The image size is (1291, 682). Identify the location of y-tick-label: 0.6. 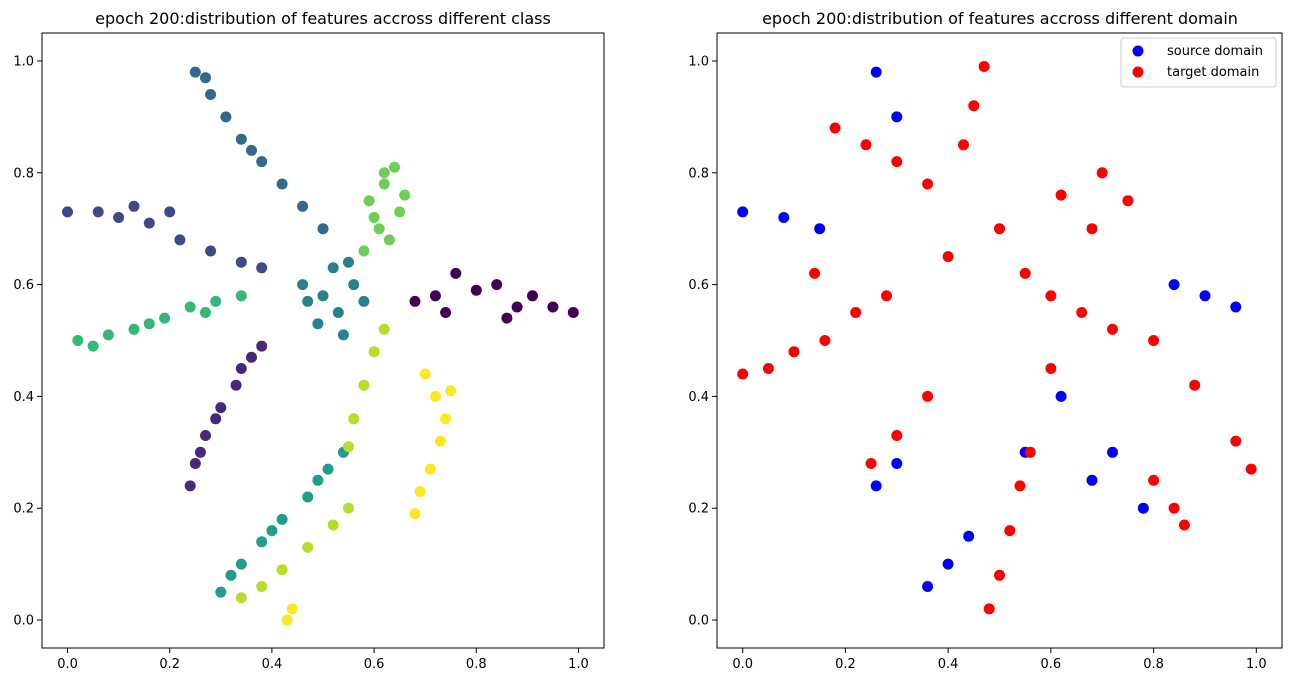
(23, 285).